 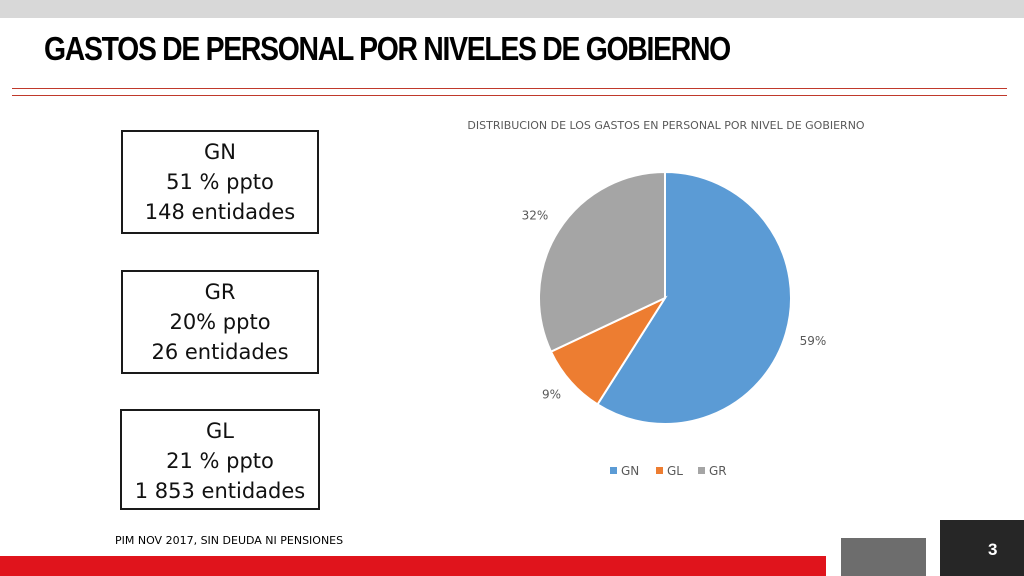 What do you see at coordinates (220, 152) in the screenshot?
I see `box-gn-level: GN` at bounding box center [220, 152].